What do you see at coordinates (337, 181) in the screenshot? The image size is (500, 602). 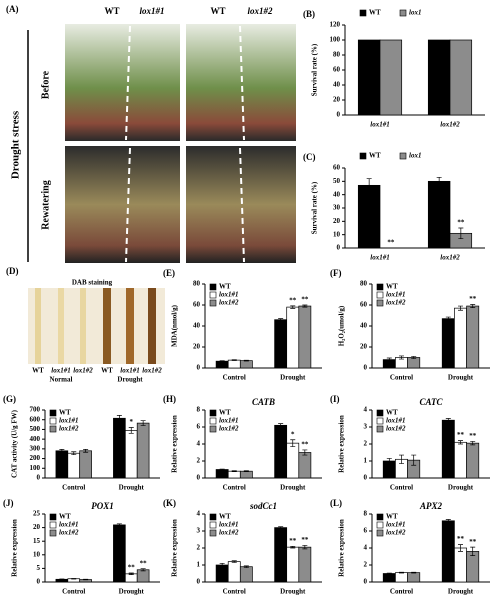 I see `y-tick-label: 50` at bounding box center [337, 181].